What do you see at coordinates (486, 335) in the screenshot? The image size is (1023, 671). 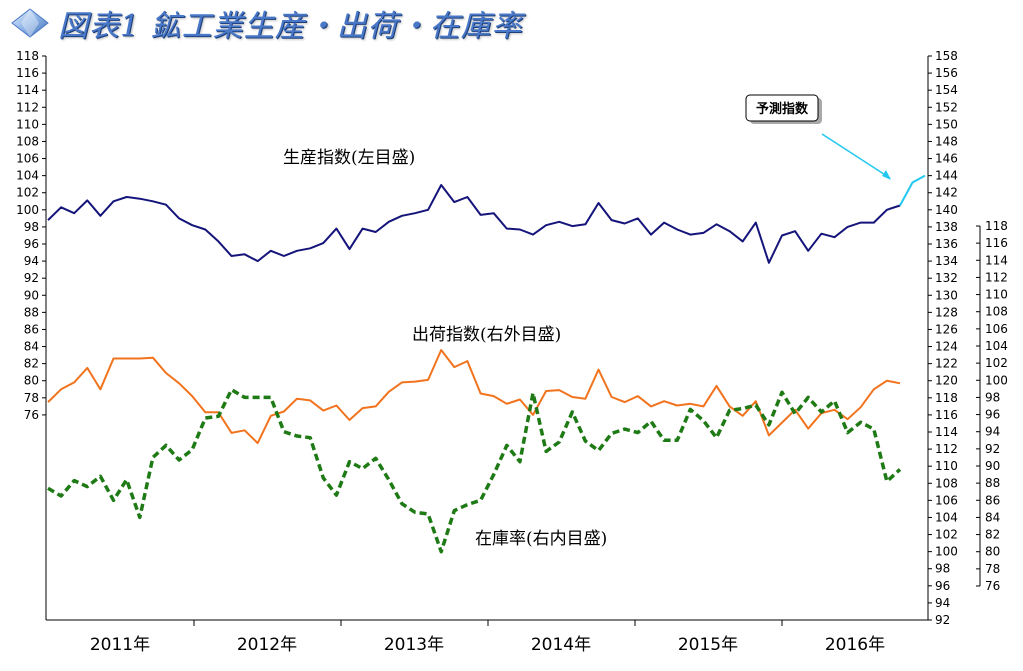 I see `shipments-label: 出荷指数(右外目盛)` at bounding box center [486, 335].